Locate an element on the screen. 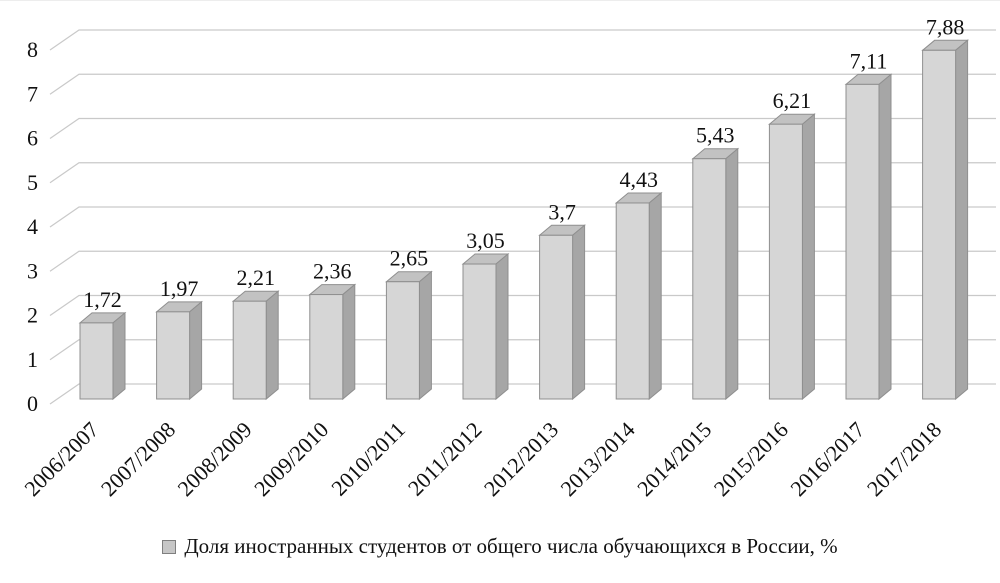  y-axis-tick-label: 3 is located at coordinates (32, 270).